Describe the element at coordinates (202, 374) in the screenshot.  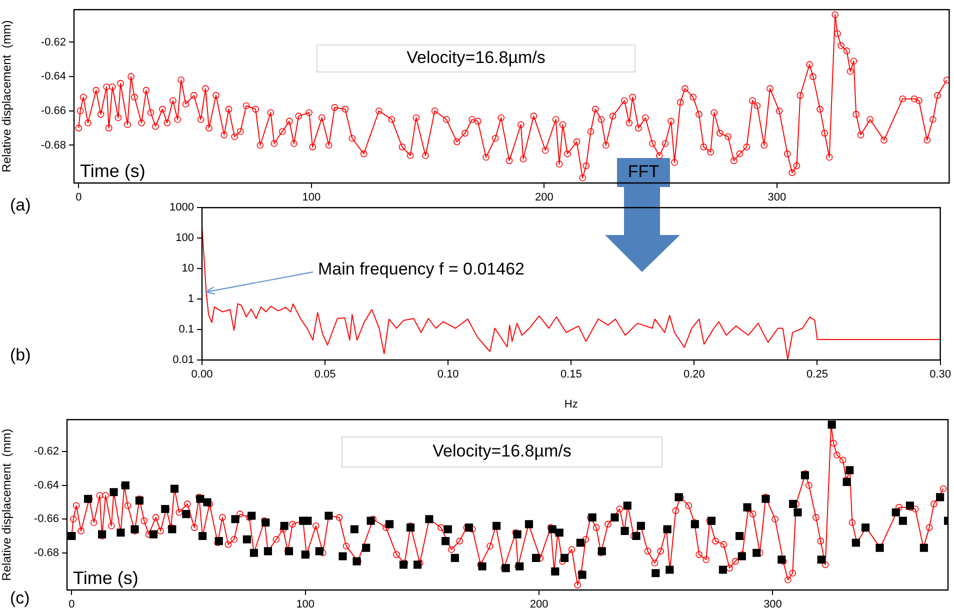
I see `x-tick-label: 0.00` at that location.